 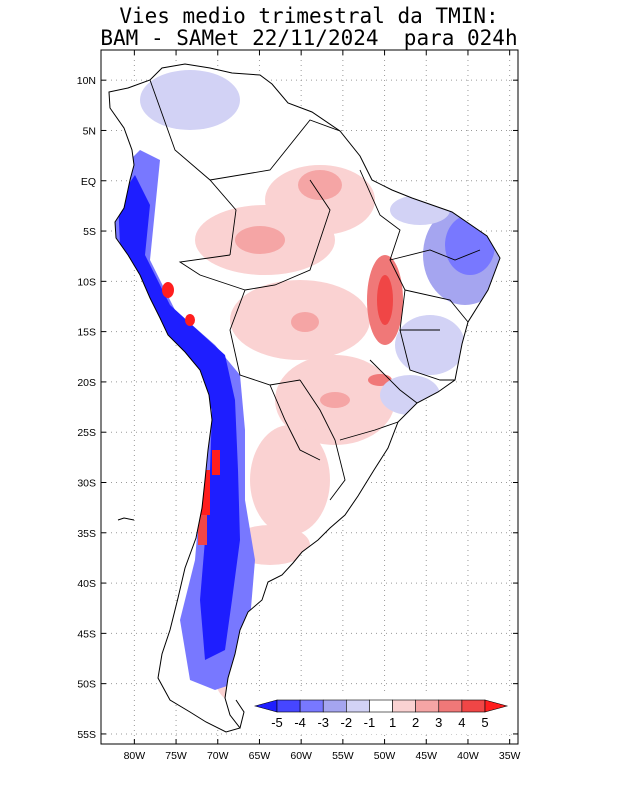 I want to click on colorbar-label: -5, so click(x=277, y=722).